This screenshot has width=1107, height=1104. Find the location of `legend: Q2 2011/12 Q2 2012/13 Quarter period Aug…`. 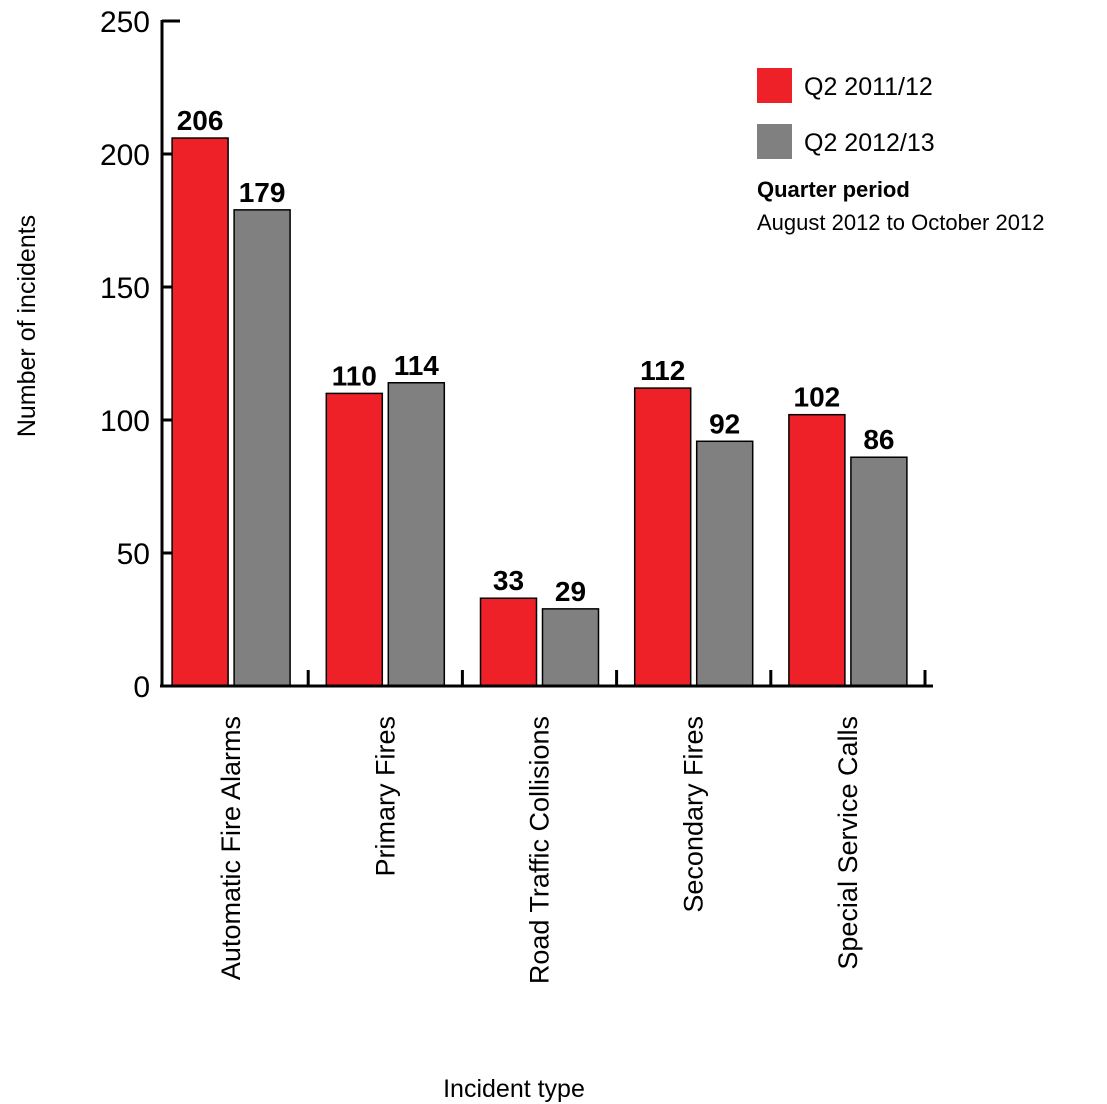

legend: Q2 2011/12 Q2 2012/13 Quarter period Aug… is located at coordinates (900, 151).